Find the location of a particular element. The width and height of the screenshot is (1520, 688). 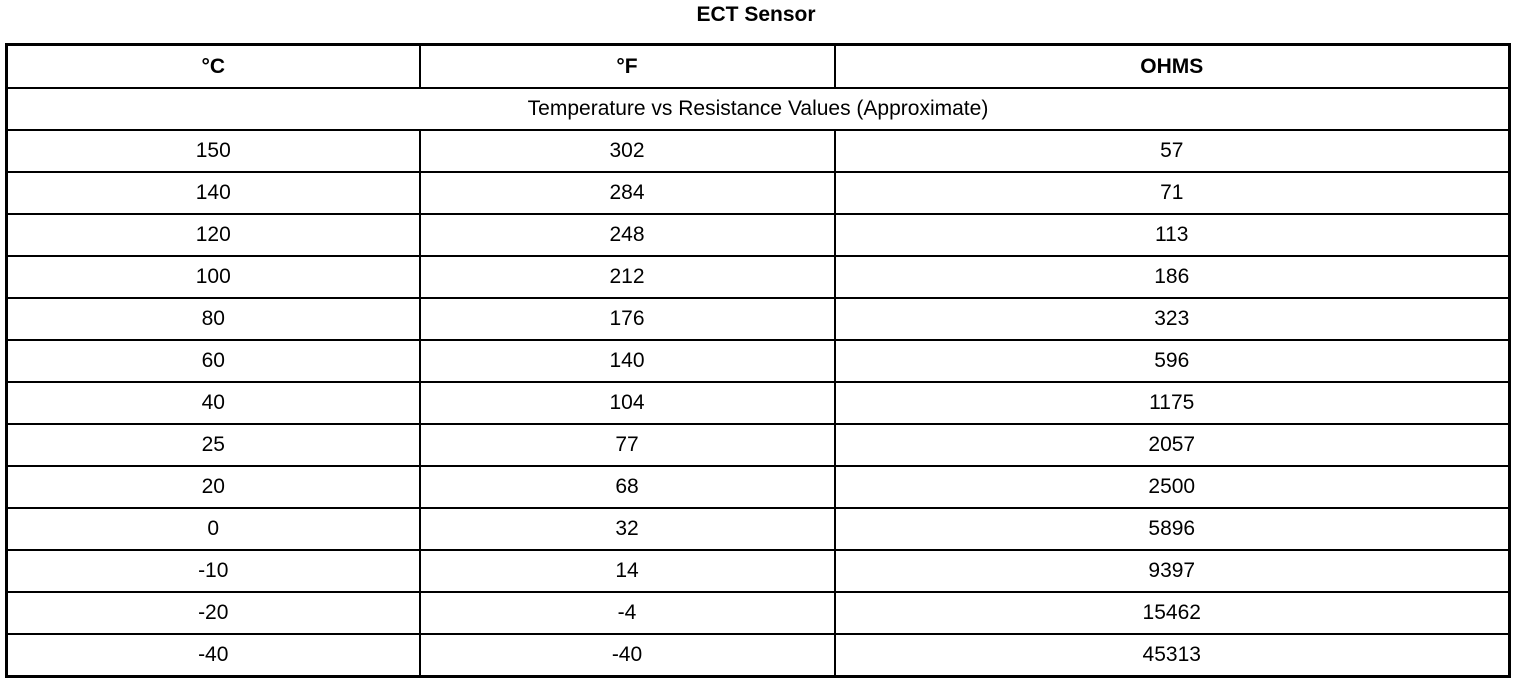

fahrenheit-cell: 140 is located at coordinates (627, 361).